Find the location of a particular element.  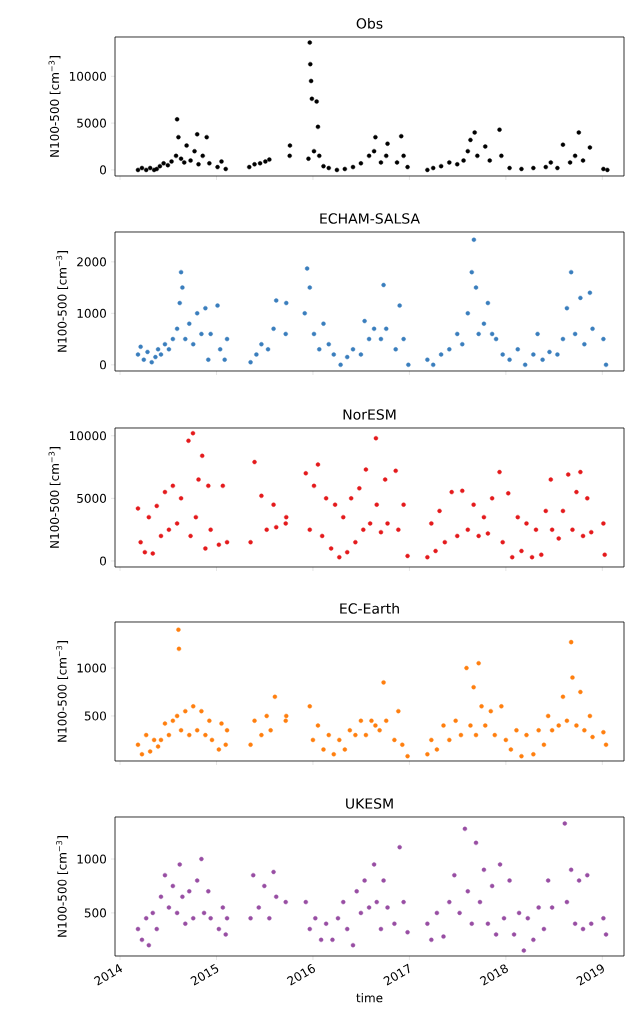

chart-title: NorESM is located at coordinates (369, 414).